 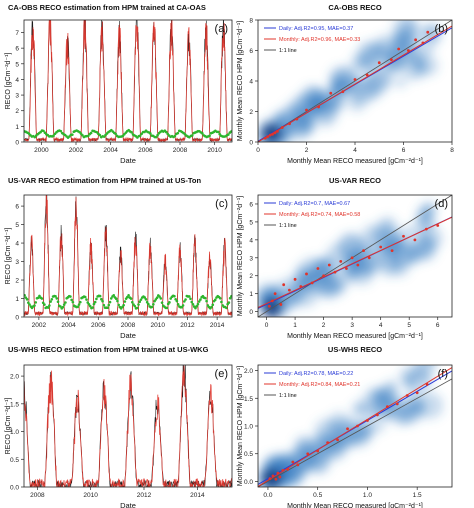 I want to click on sc5-ytick-label: 2.0, so click(x=248, y=371).